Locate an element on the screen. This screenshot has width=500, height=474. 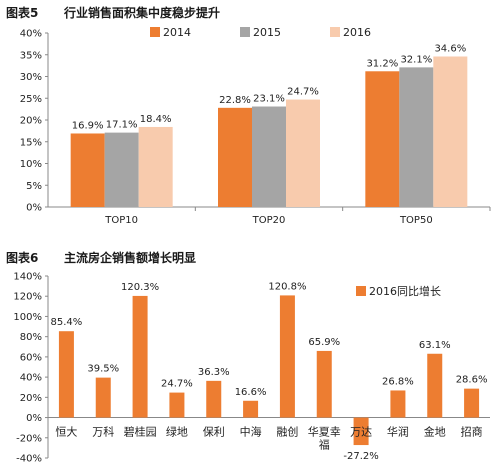
bar-2015-TOP50 is located at coordinates (416, 137).